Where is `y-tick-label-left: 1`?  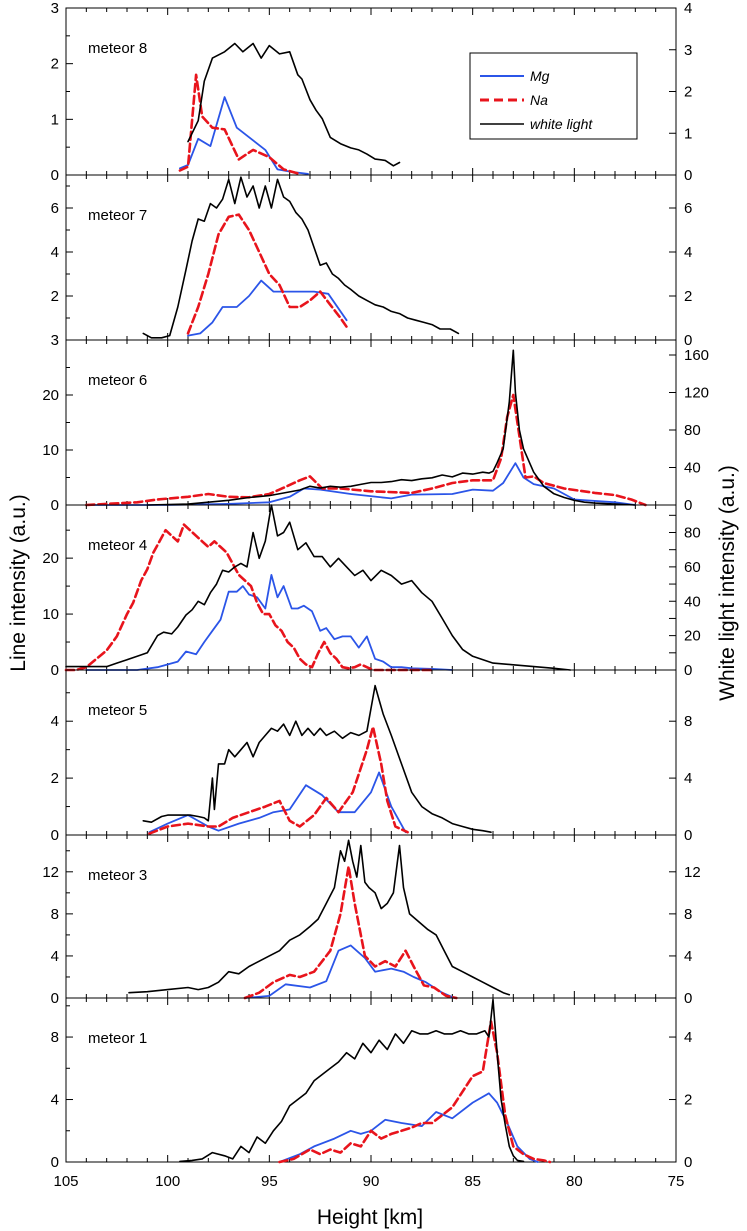
y-tick-label-left: 1 is located at coordinates (55, 119).